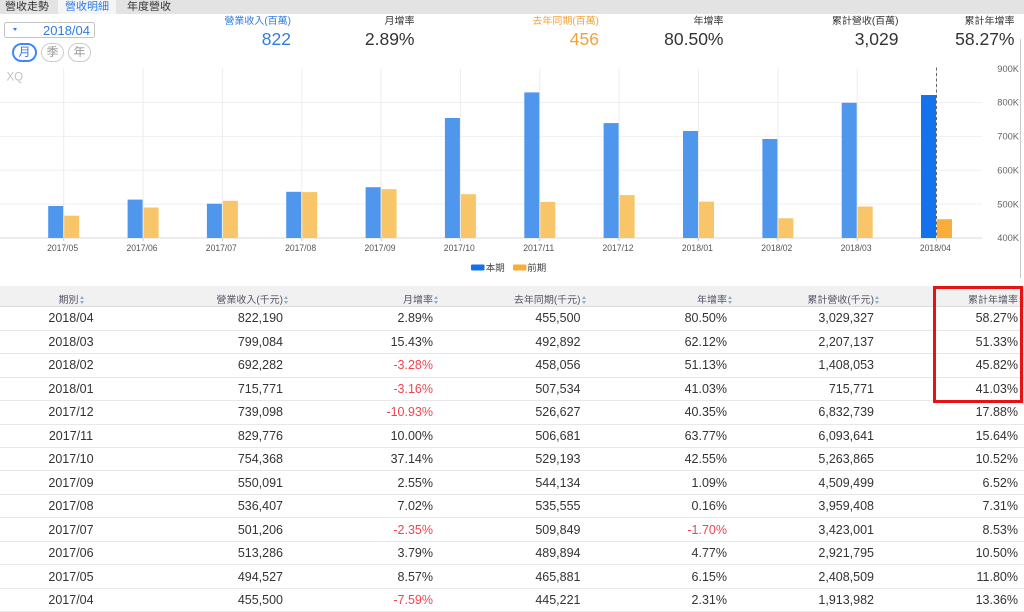  Describe the element at coordinates (618, 248) in the screenshot. I see `svg-text: 2017/12` at that location.